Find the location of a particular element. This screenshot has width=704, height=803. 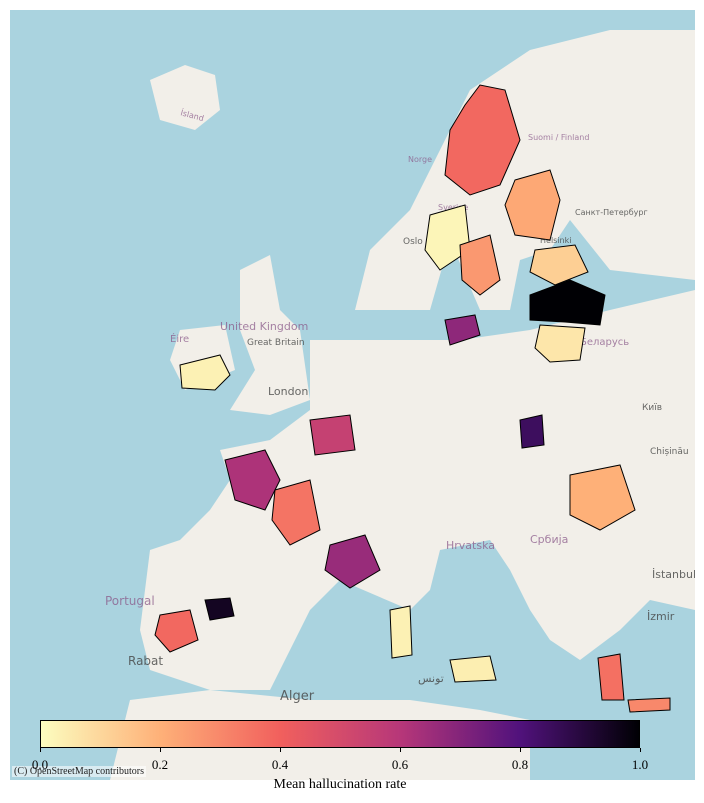

land-iceland is located at coordinates (185, 97).